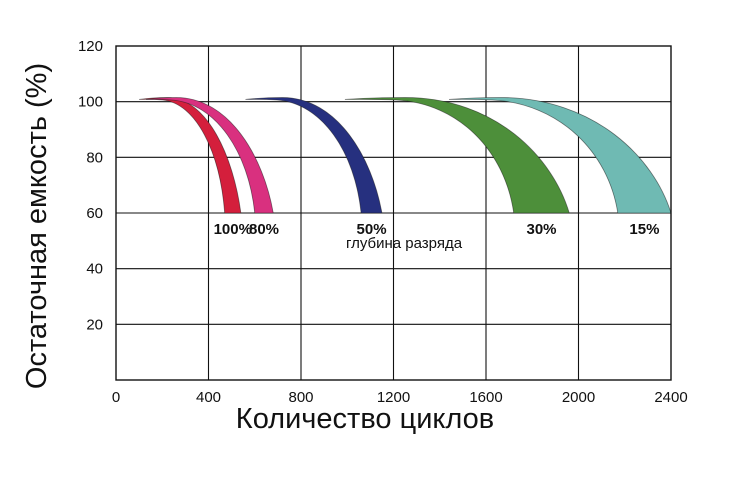 The width and height of the screenshot is (750, 478). What do you see at coordinates (90, 102) in the screenshot?
I see `y-tick-label: 100` at bounding box center [90, 102].